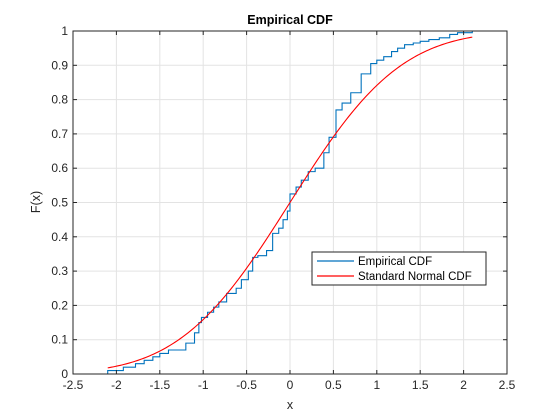  What do you see at coordinates (59, 271) in the screenshot?
I see `y-tick-label: 0.3` at bounding box center [59, 271].